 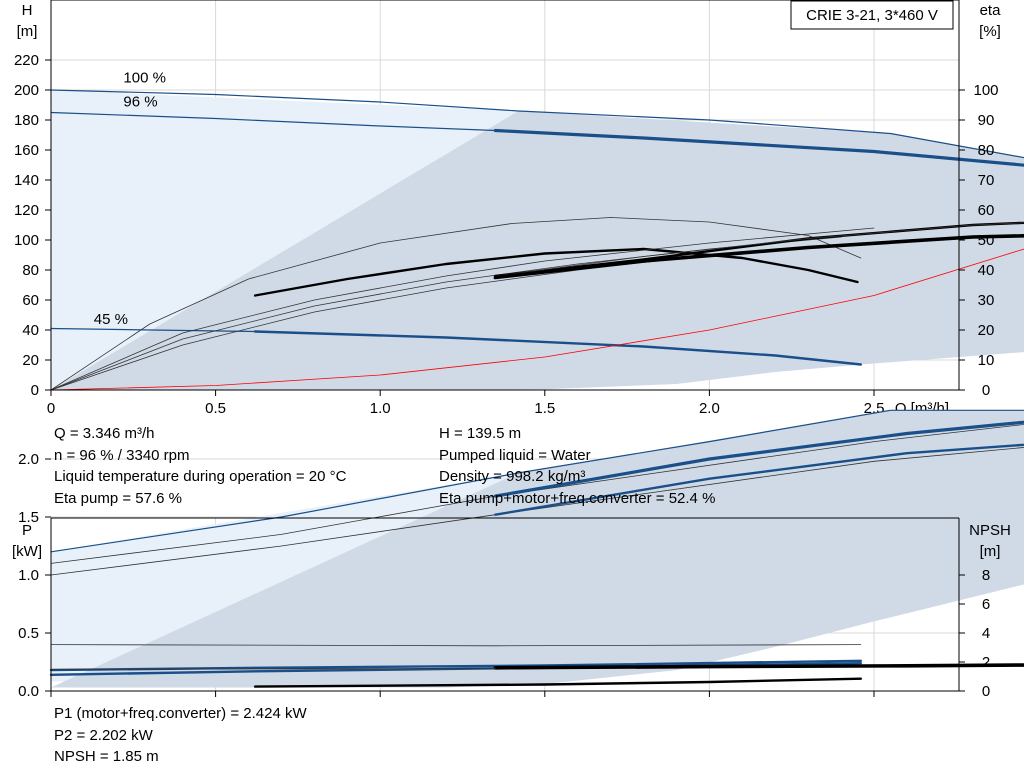 I want to click on y-tick-label: 220, so click(x=26, y=60).